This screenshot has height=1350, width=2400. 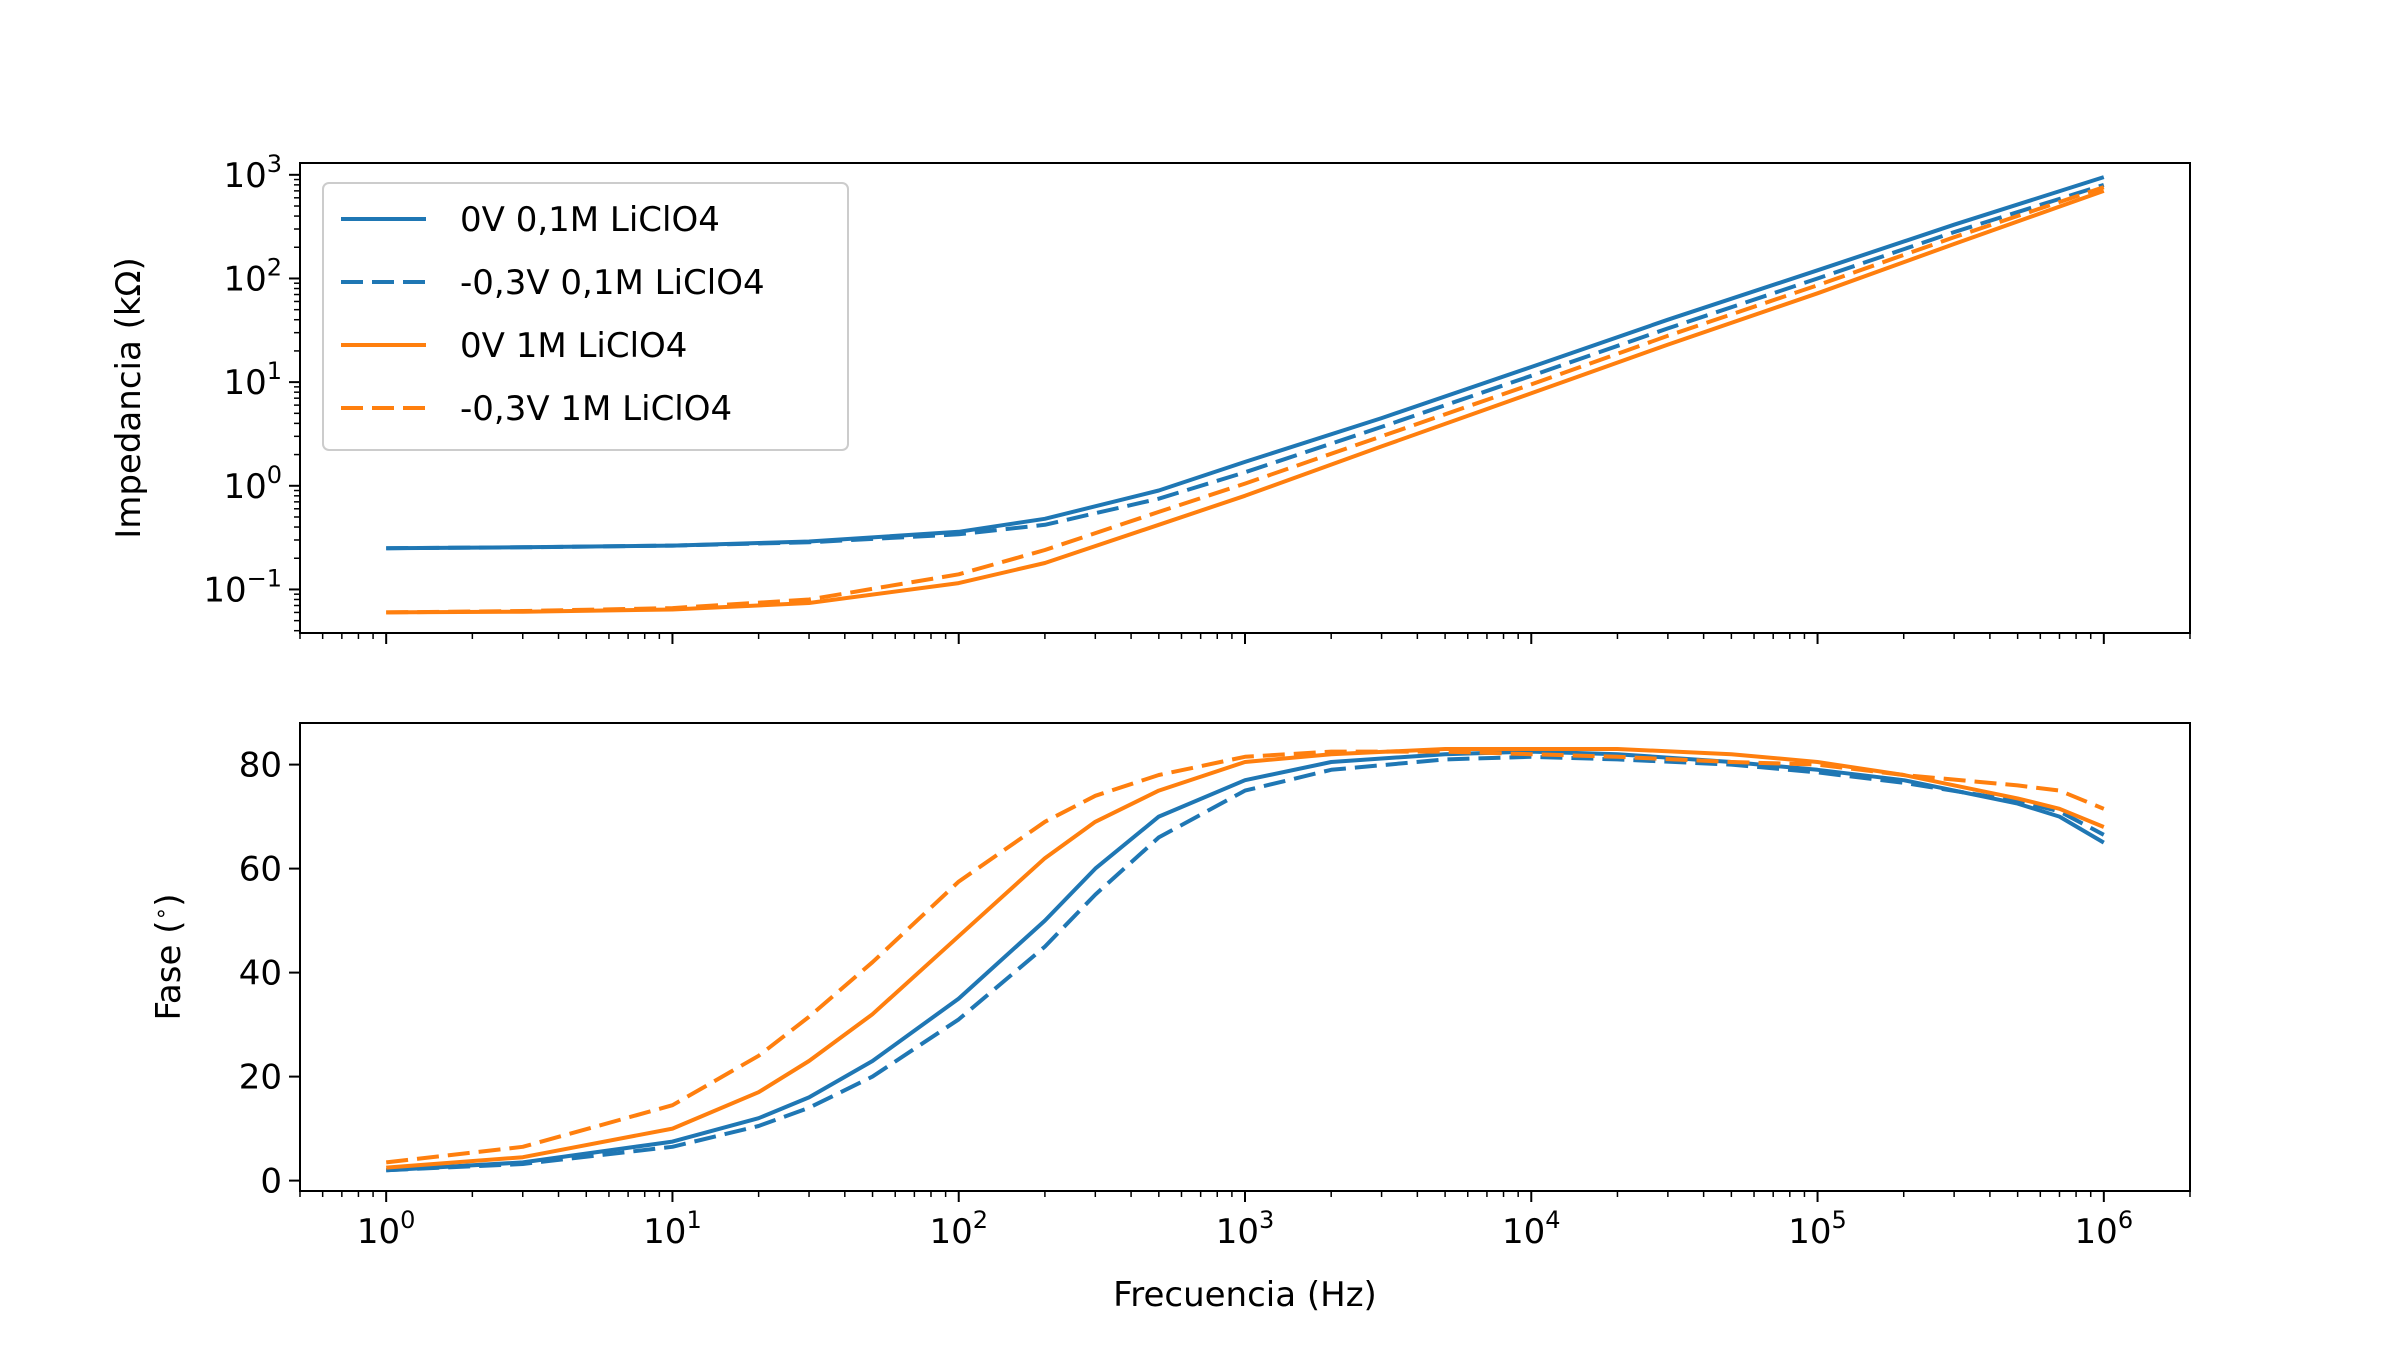 What do you see at coordinates (2104, 1229) in the screenshot?
I see `x-tick-label: 10⁶` at bounding box center [2104, 1229].